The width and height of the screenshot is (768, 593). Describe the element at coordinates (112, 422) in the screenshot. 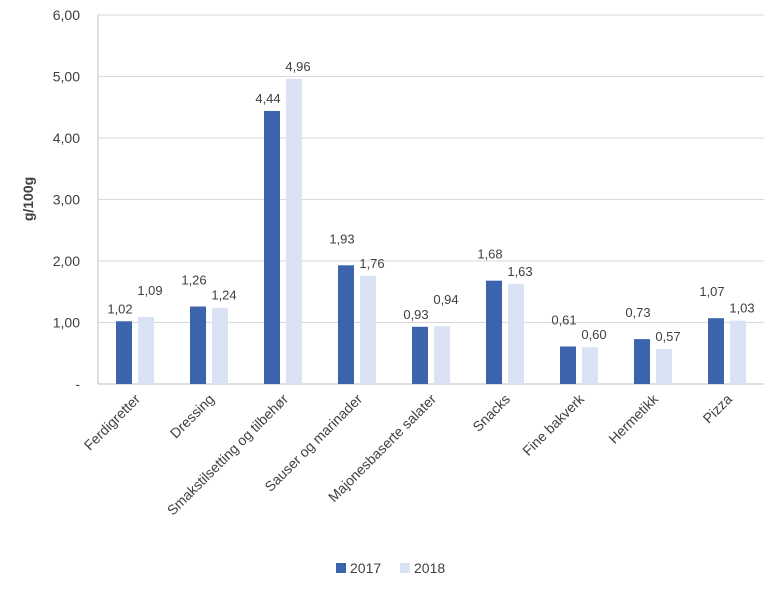

I see `x-tick-label: Ferdigretter` at that location.